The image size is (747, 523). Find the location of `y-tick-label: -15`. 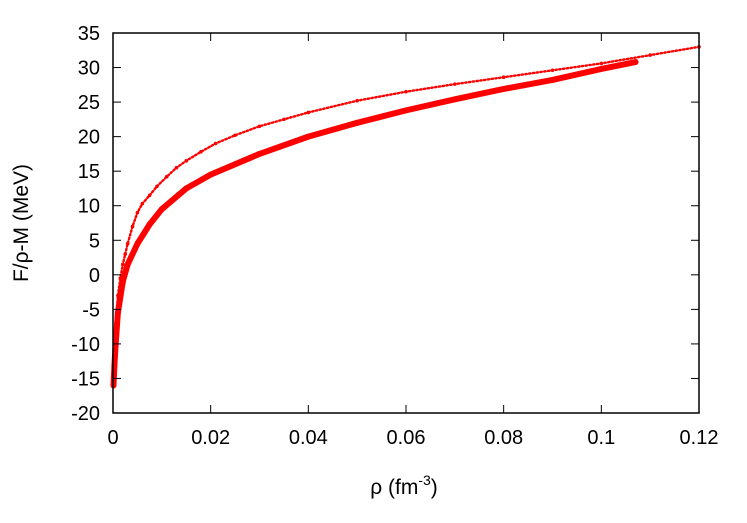

y-tick-label: -15 is located at coordinates (85, 379).